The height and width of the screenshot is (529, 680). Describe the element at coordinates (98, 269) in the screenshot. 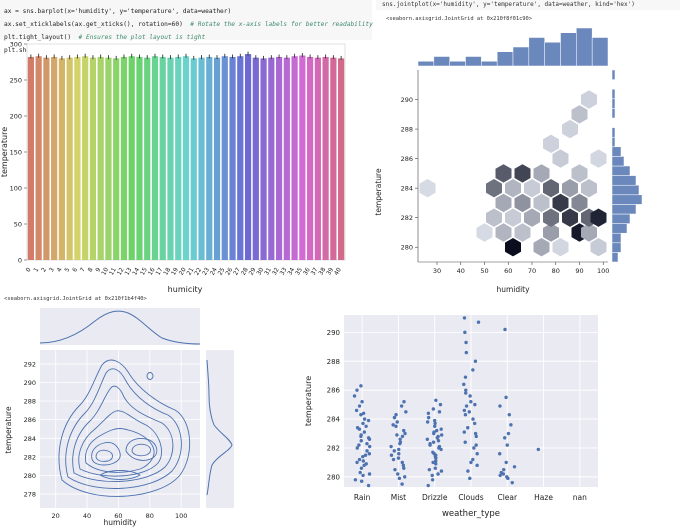

I see `barplot-xtick-label: 9` at that location.